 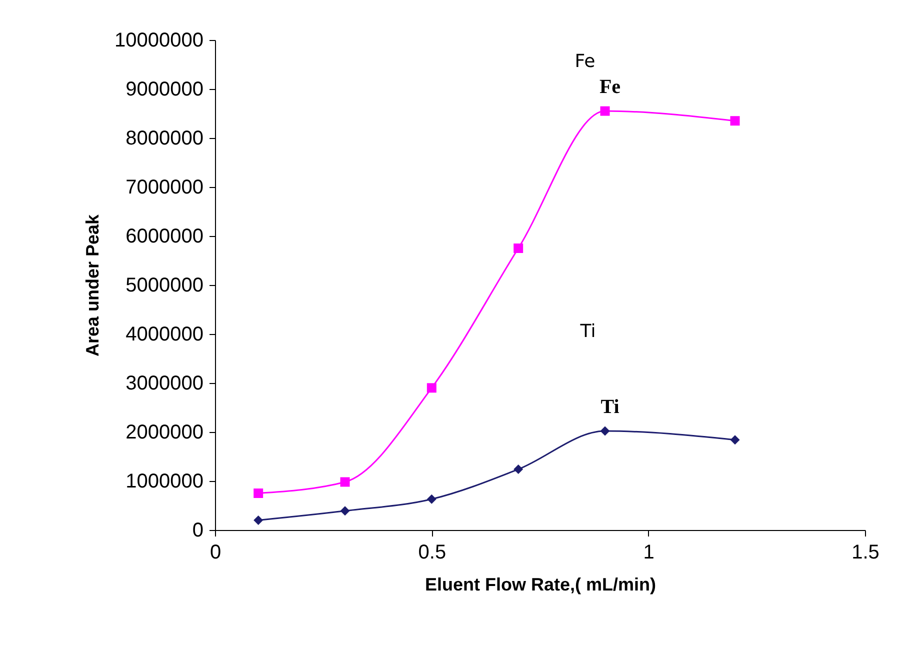 What do you see at coordinates (165, 285) in the screenshot?
I see `y-tick-label: 5000000` at bounding box center [165, 285].